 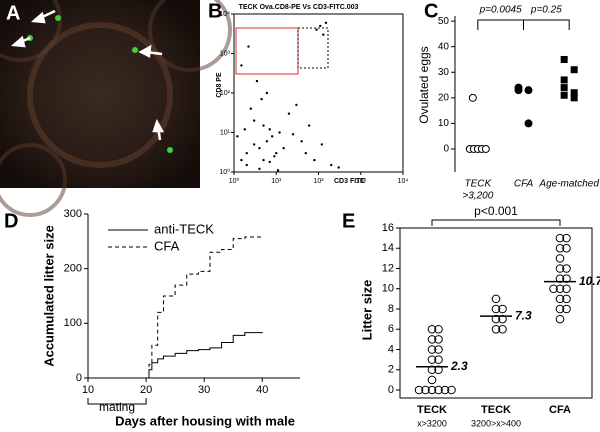 I want to click on y-tick-label: 16, so click(x=388, y=228).